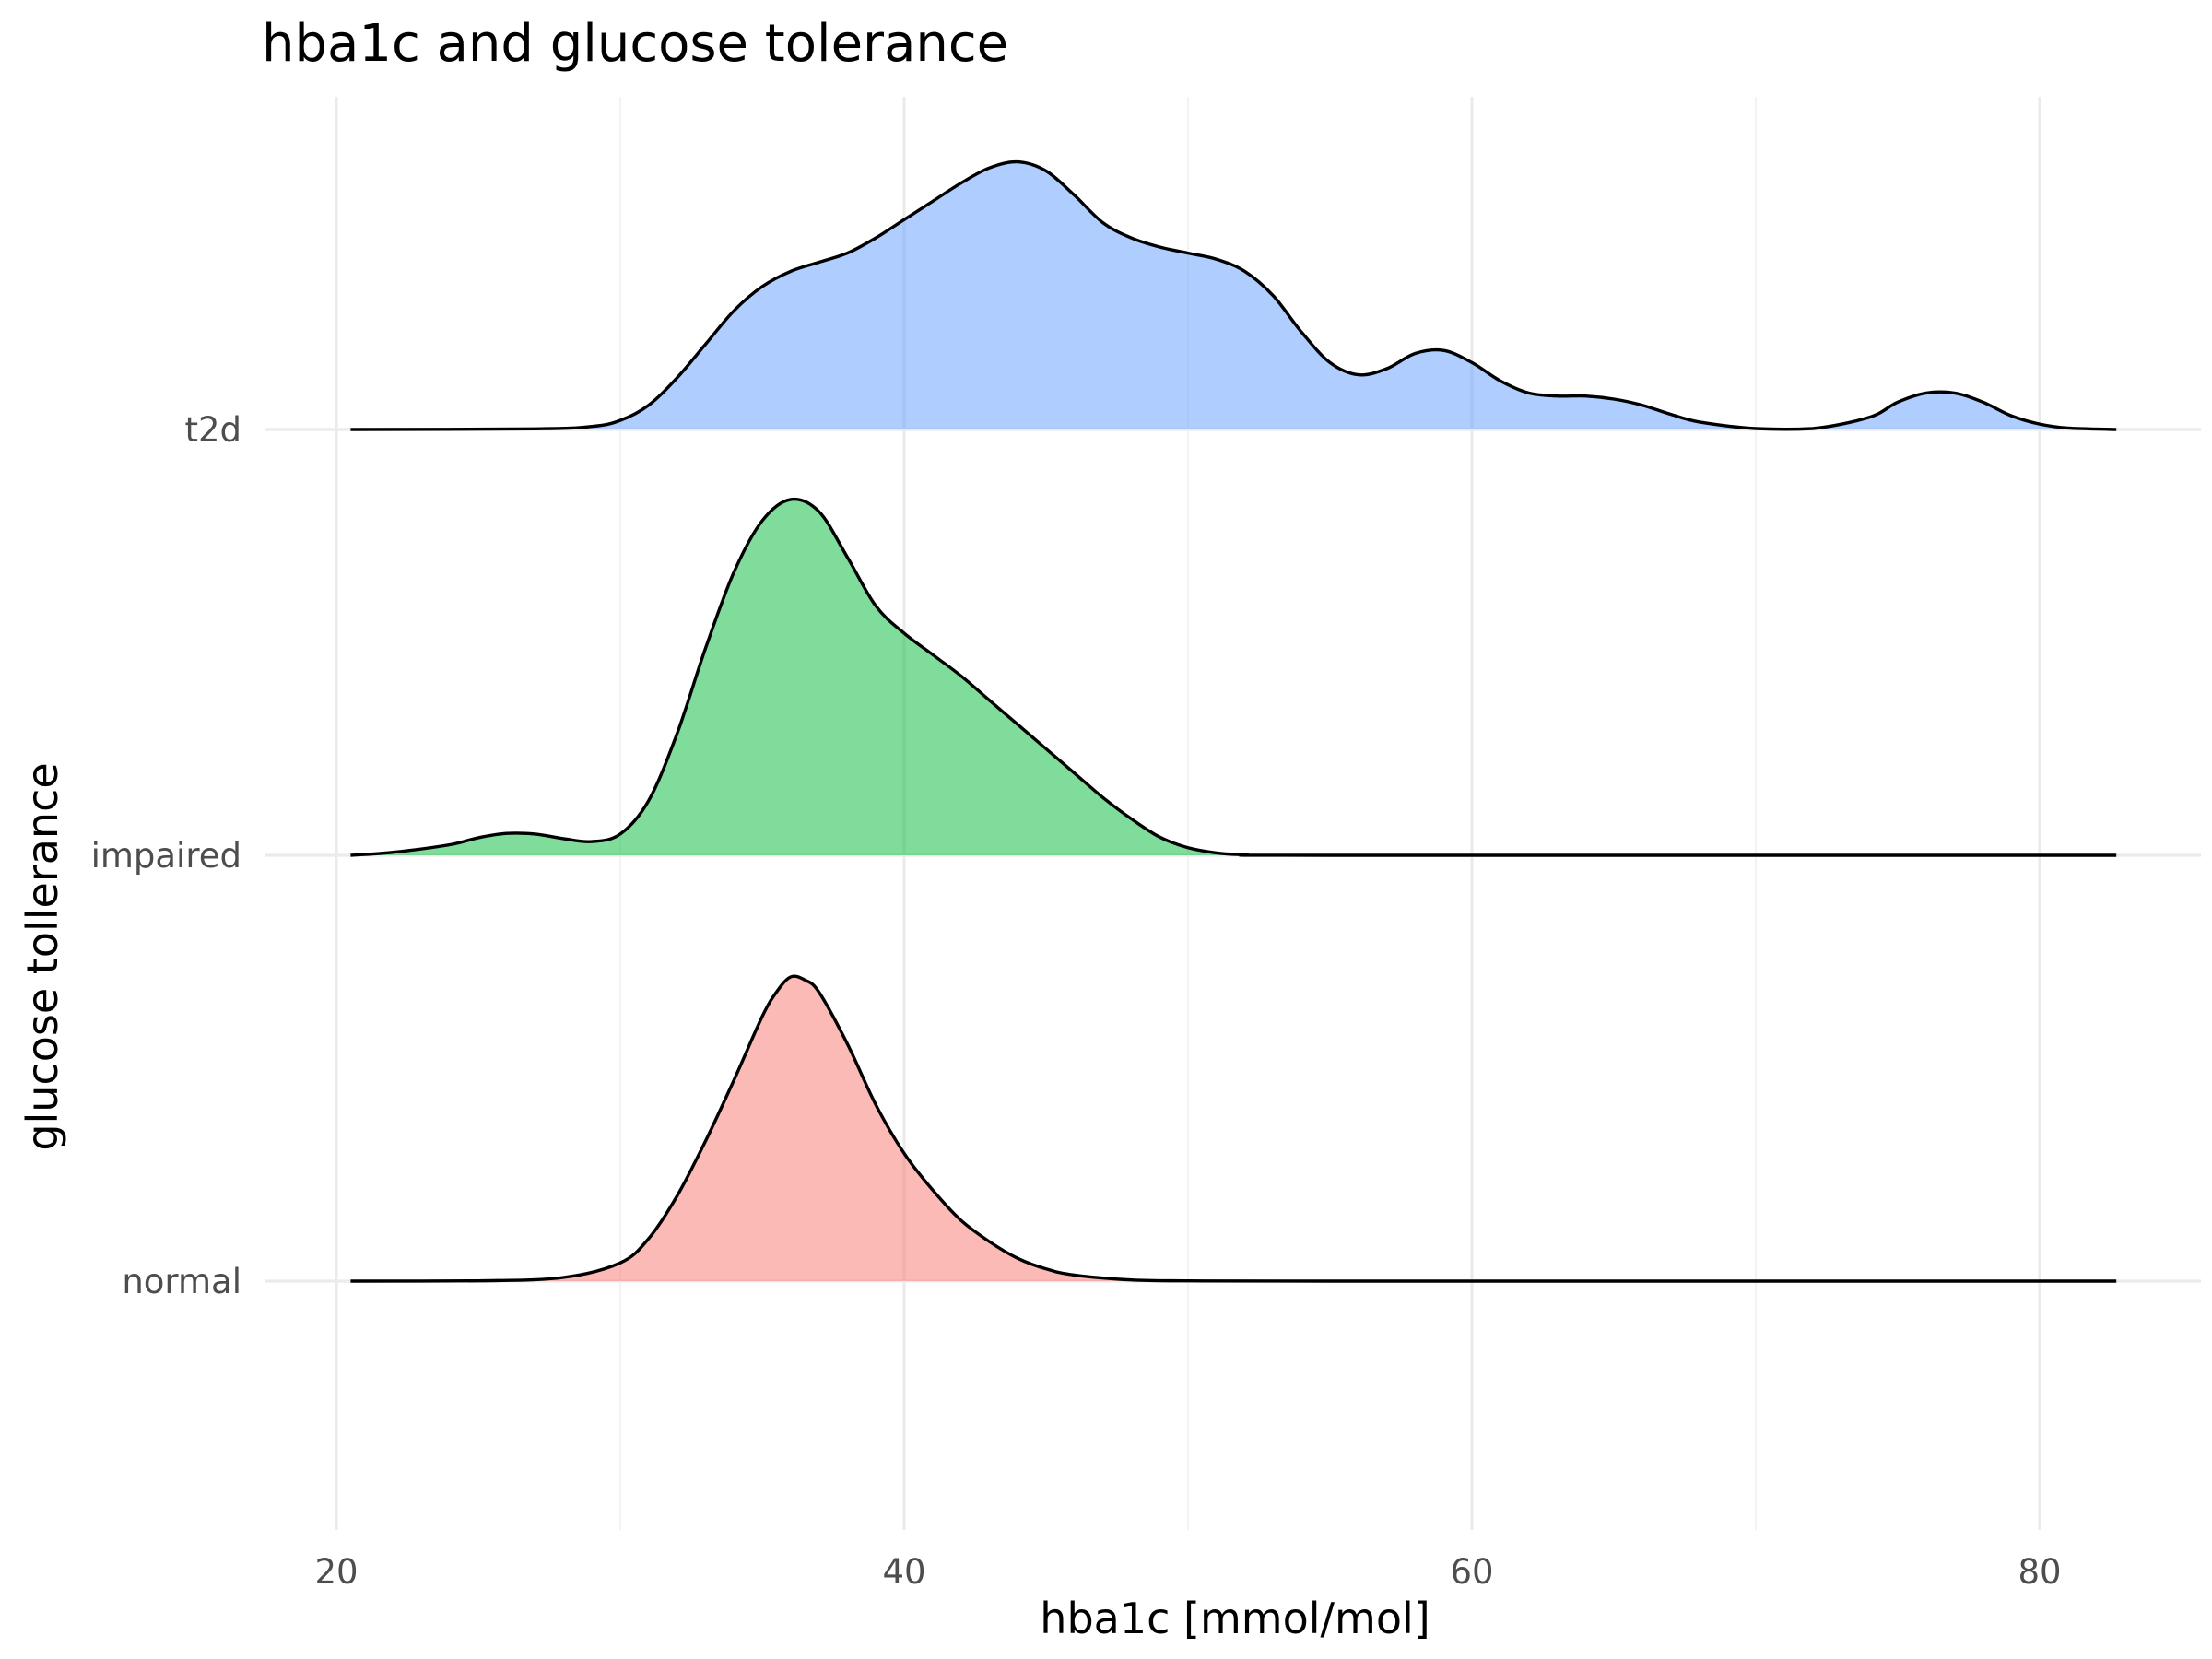 The height and width of the screenshot is (1659, 2212). I want to click on y-tick-label-normal: normal, so click(181, 1281).